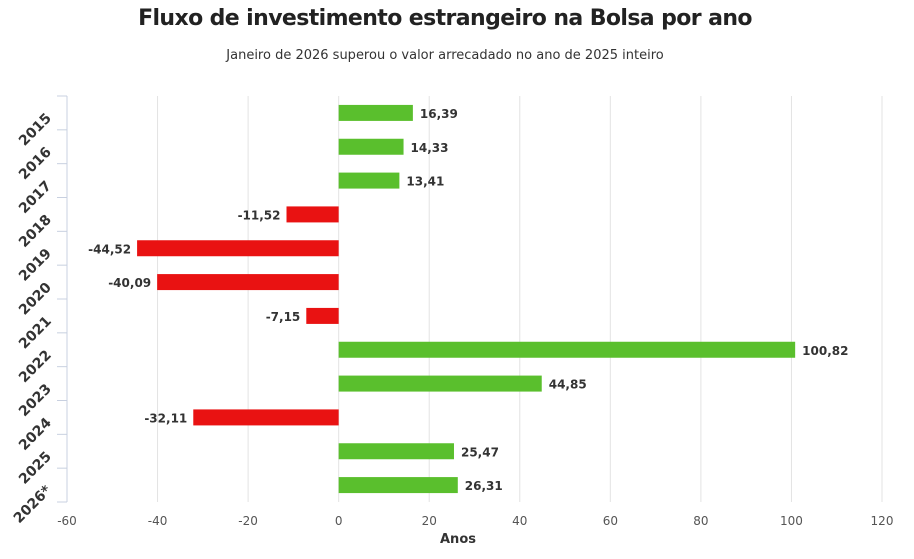 The image size is (914, 559). What do you see at coordinates (700, 521) in the screenshot?
I see `x-tick-label: 80` at bounding box center [700, 521].